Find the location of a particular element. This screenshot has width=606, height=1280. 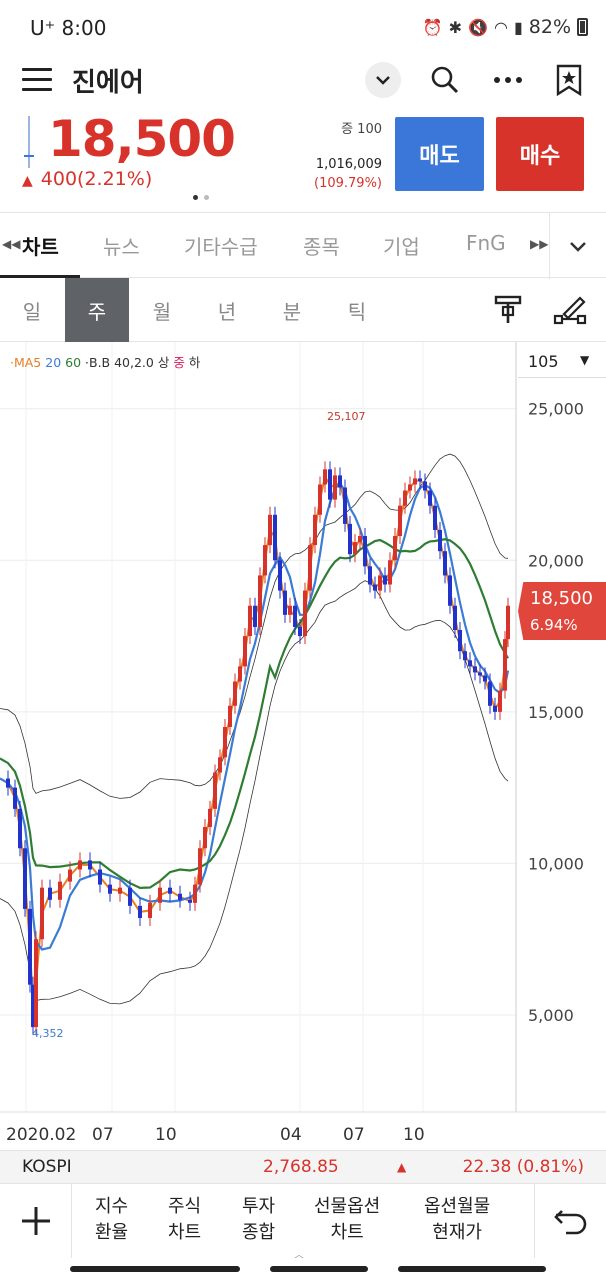

kospi-ticker: KOSPI 2,768.85 ▲ 22.38 (0.81%) is located at coordinates (303, 1167).